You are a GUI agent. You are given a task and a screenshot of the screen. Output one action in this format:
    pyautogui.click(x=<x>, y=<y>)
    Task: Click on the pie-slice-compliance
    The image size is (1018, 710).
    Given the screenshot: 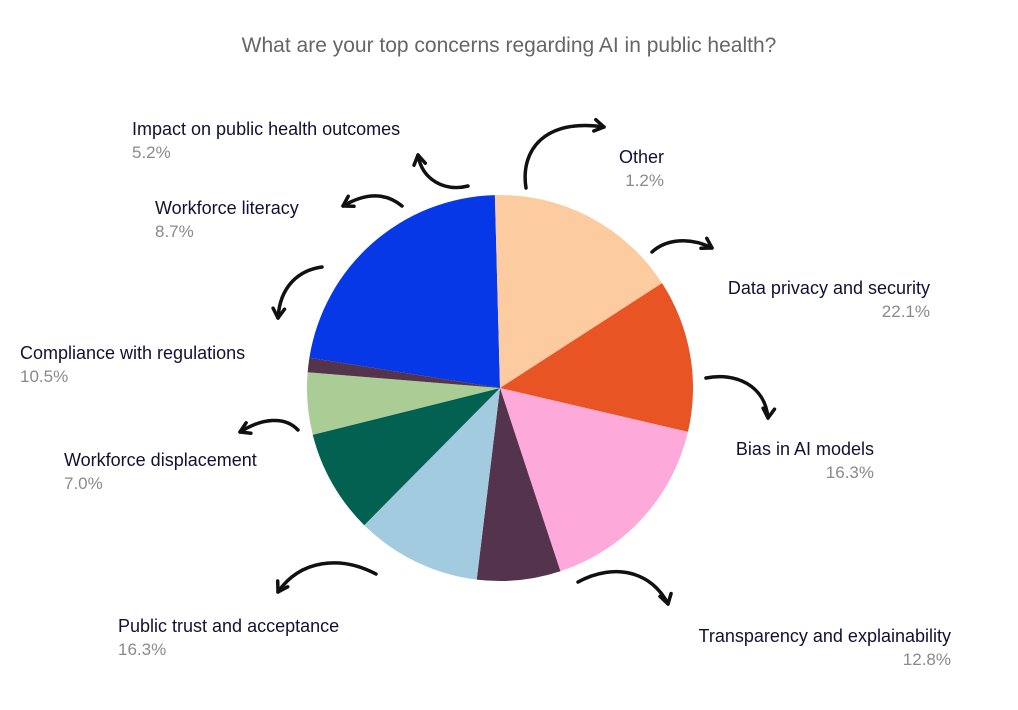 What is the action you would take?
    pyautogui.click(x=432, y=484)
    